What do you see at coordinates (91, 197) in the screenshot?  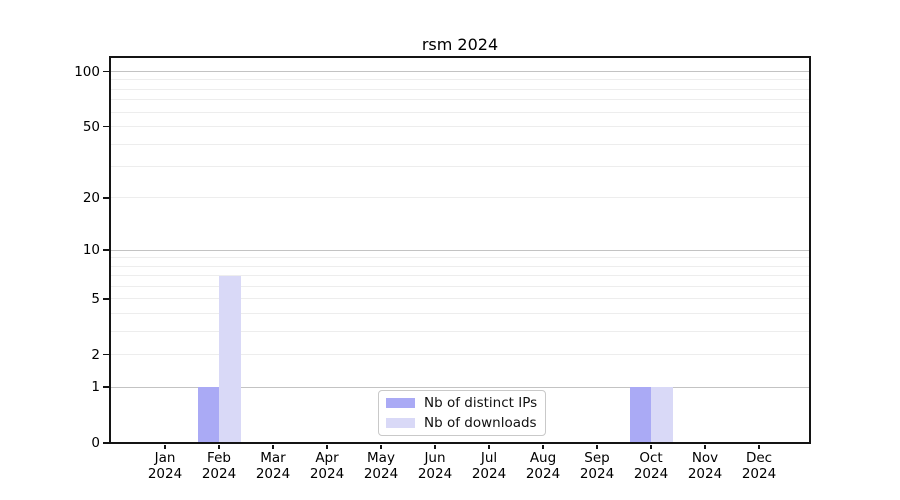 I see `y-tick-label: 20` at bounding box center [91, 197].